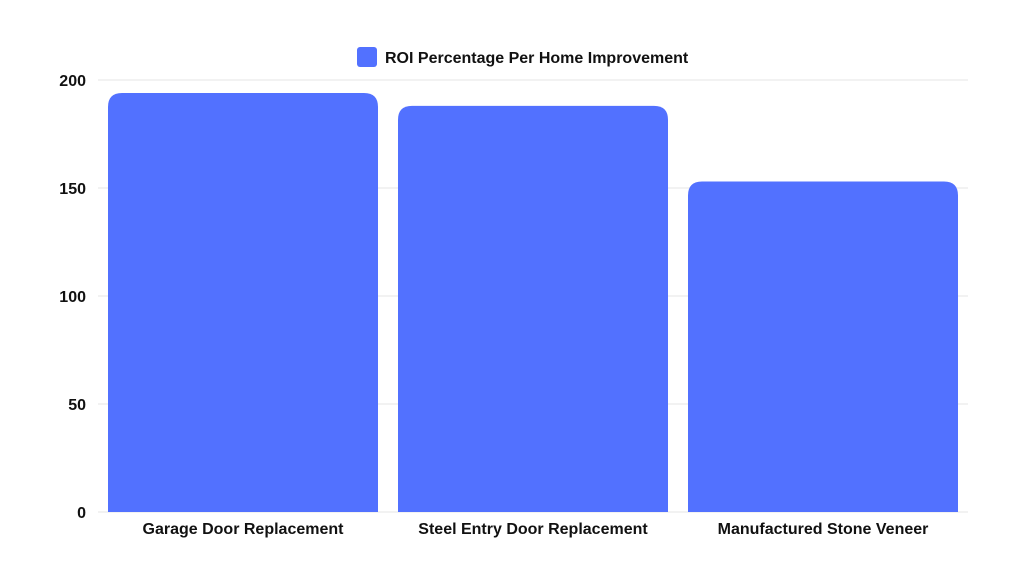  Describe the element at coordinates (367, 57) in the screenshot. I see `legend-swatch` at that location.